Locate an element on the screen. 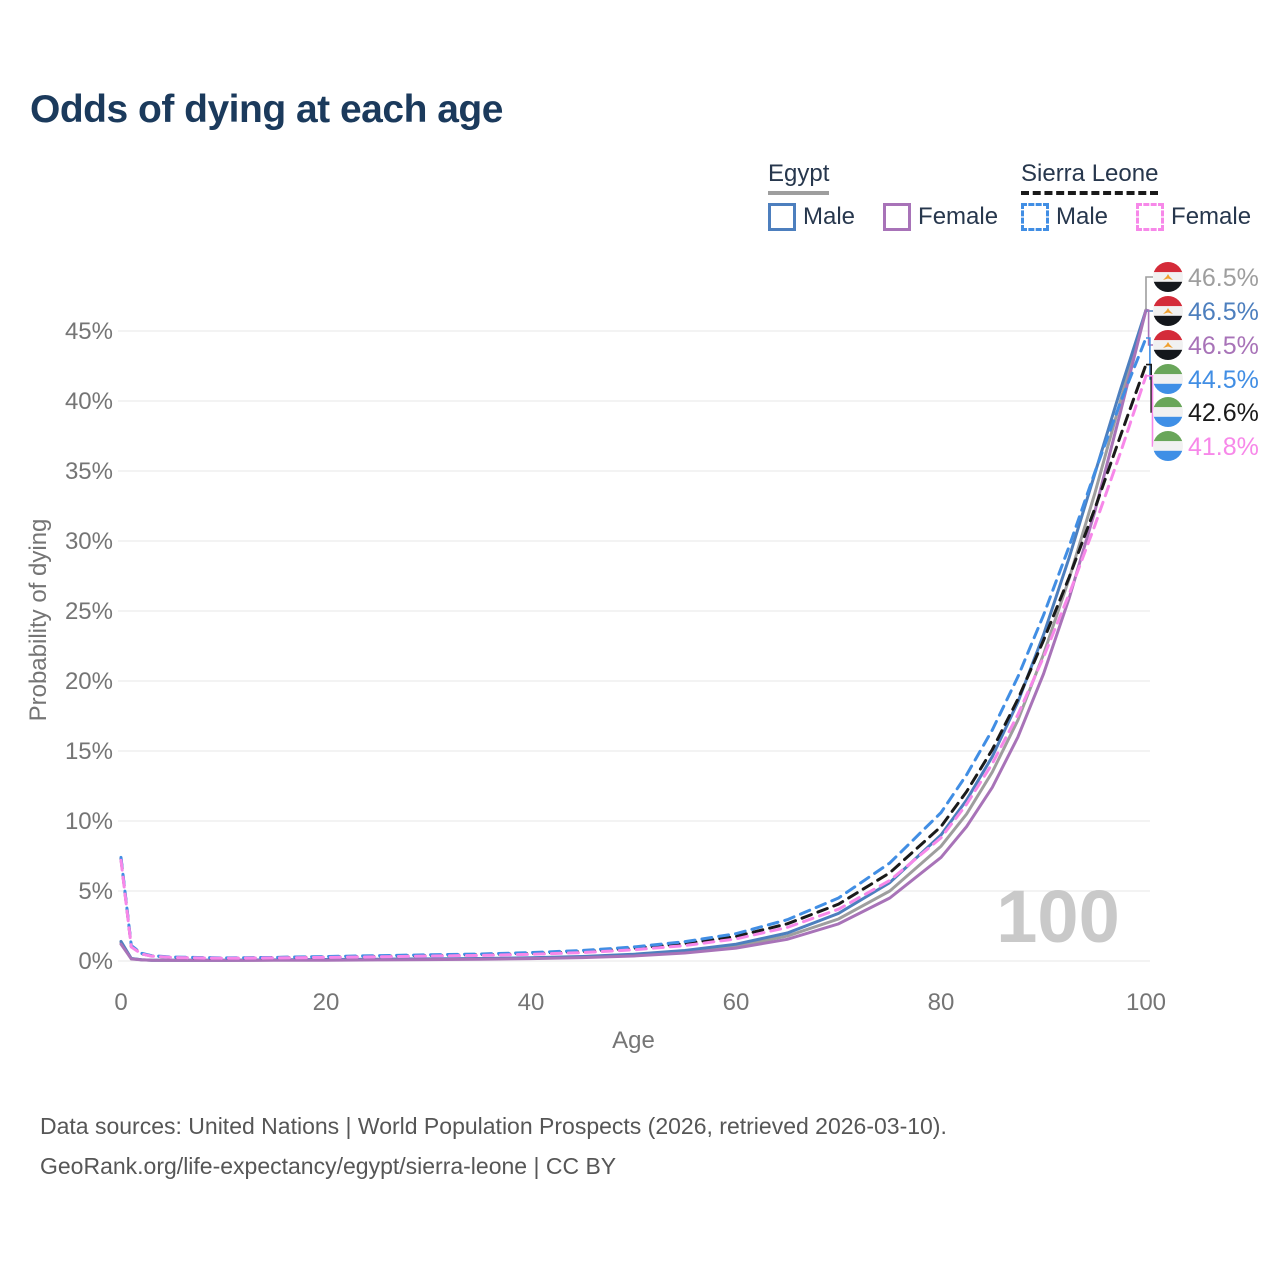 This screenshot has width=1280, height=1280. legend-group-egypt: Egypt Male Female is located at coordinates (883, 195).